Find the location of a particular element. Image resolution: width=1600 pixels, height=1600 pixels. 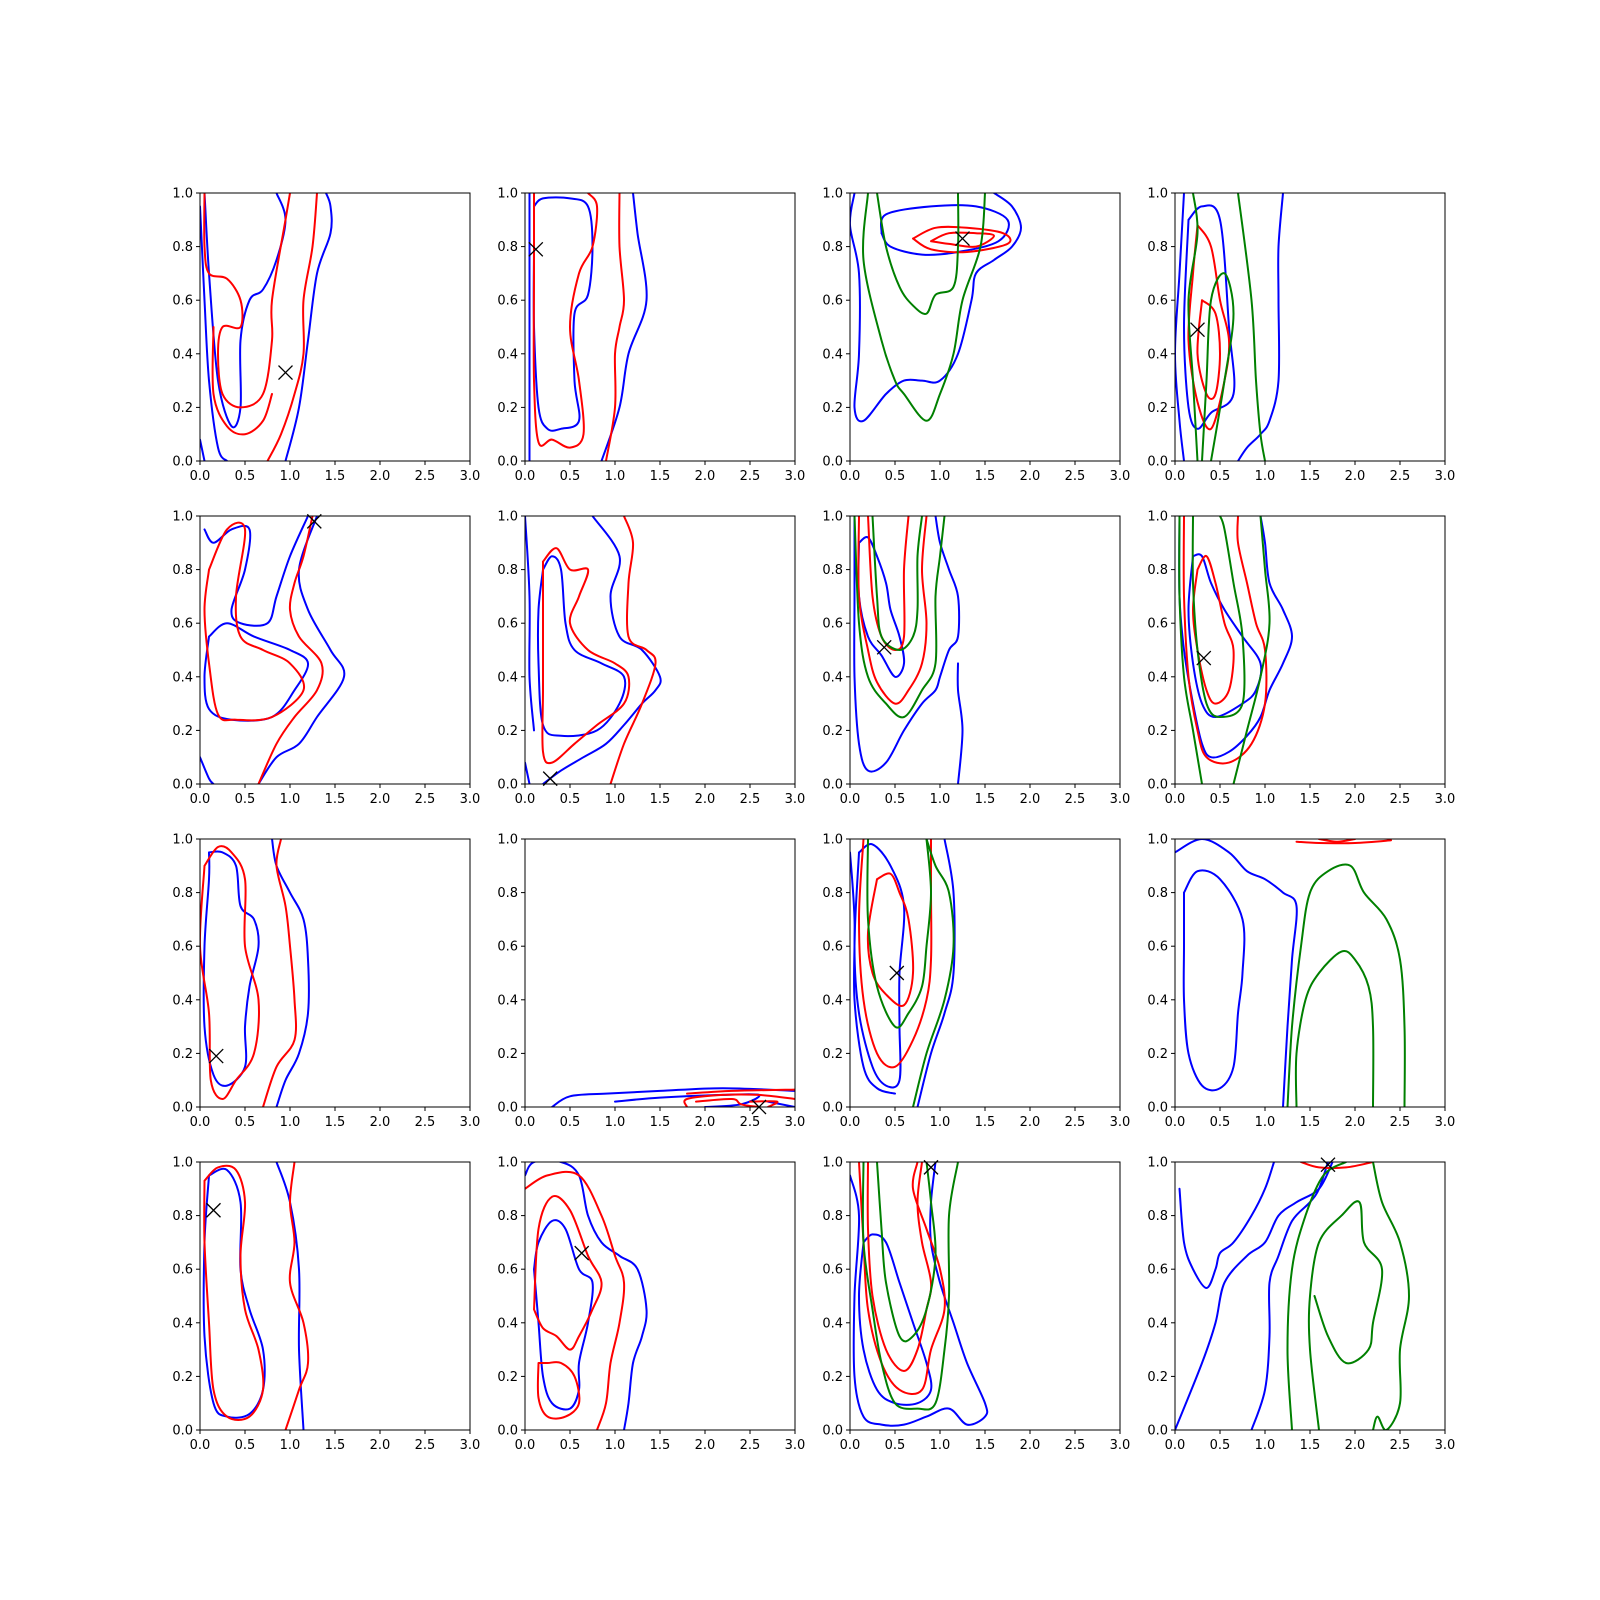

subplot-r1c3: 0.0 0.5 1.0 1.5 2.0 2.5 3.0 0.0 0.2 0.4 0.6 0.8 1.0 is located at coordinates (976, 336).